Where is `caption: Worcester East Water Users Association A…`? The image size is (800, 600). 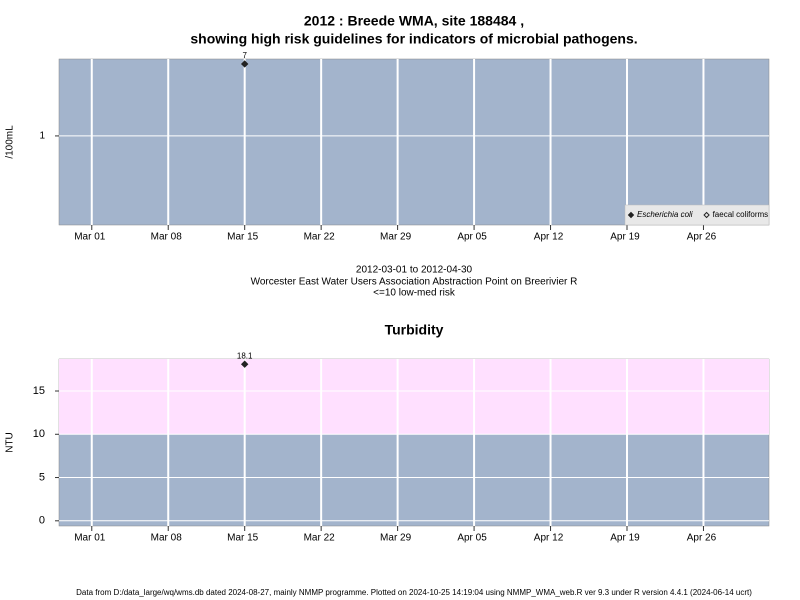
caption: Worcester East Water Users Association A… is located at coordinates (414, 282).